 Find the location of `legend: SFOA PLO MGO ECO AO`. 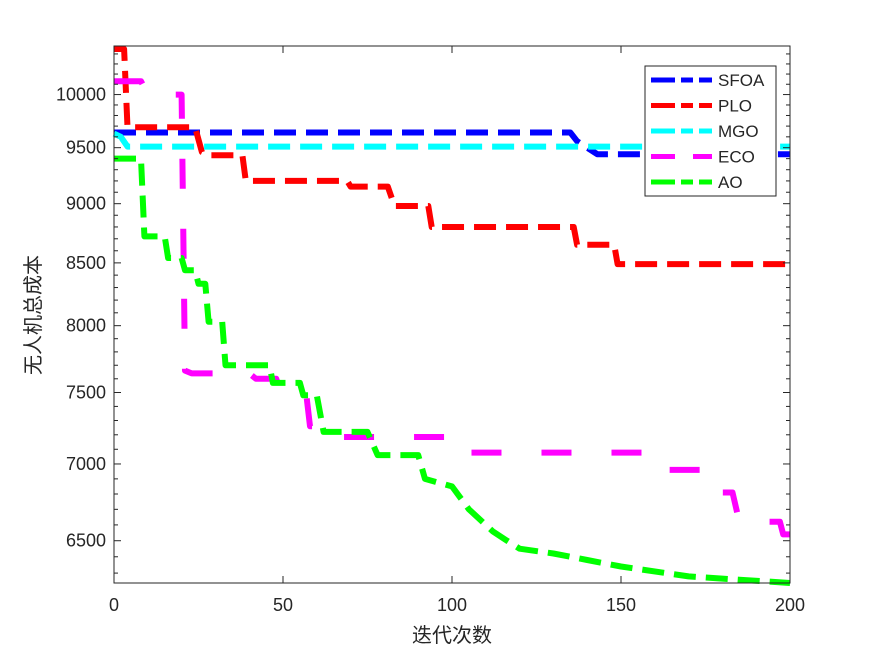

legend: SFOA PLO MGO ECO AO is located at coordinates (710, 131).